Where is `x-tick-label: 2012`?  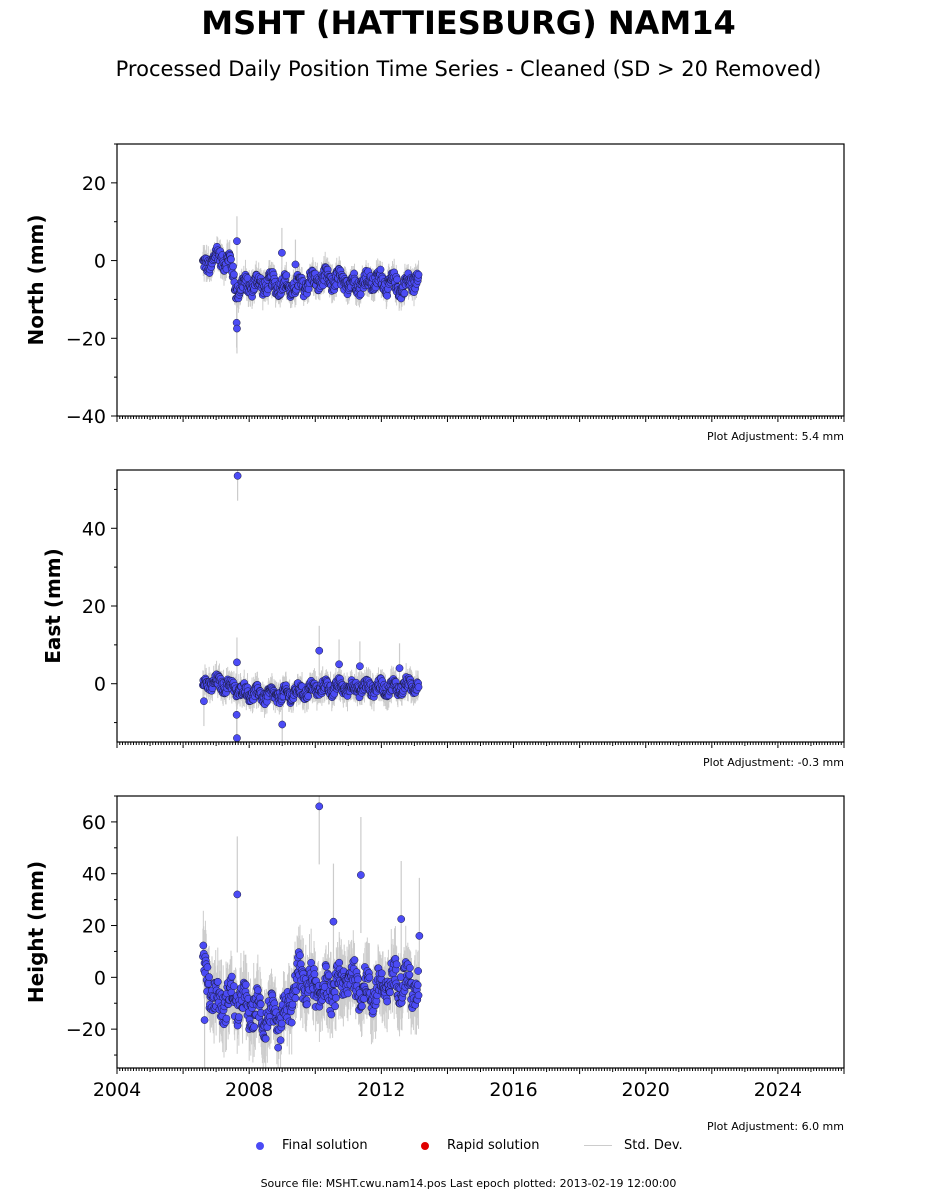 x-tick-label: 2012 is located at coordinates (381, 1090).